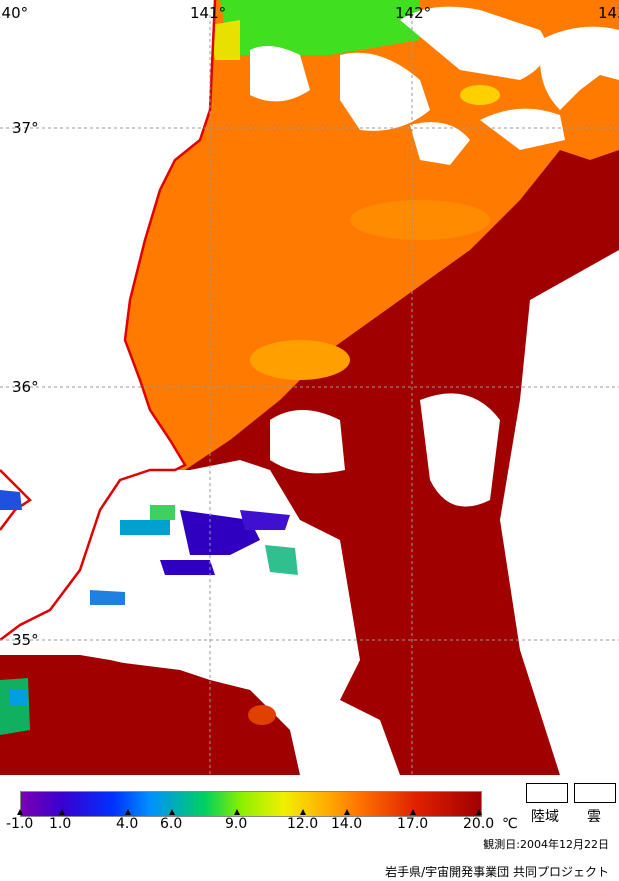  I want to click on colorbar-label: 20.0, so click(479, 824).